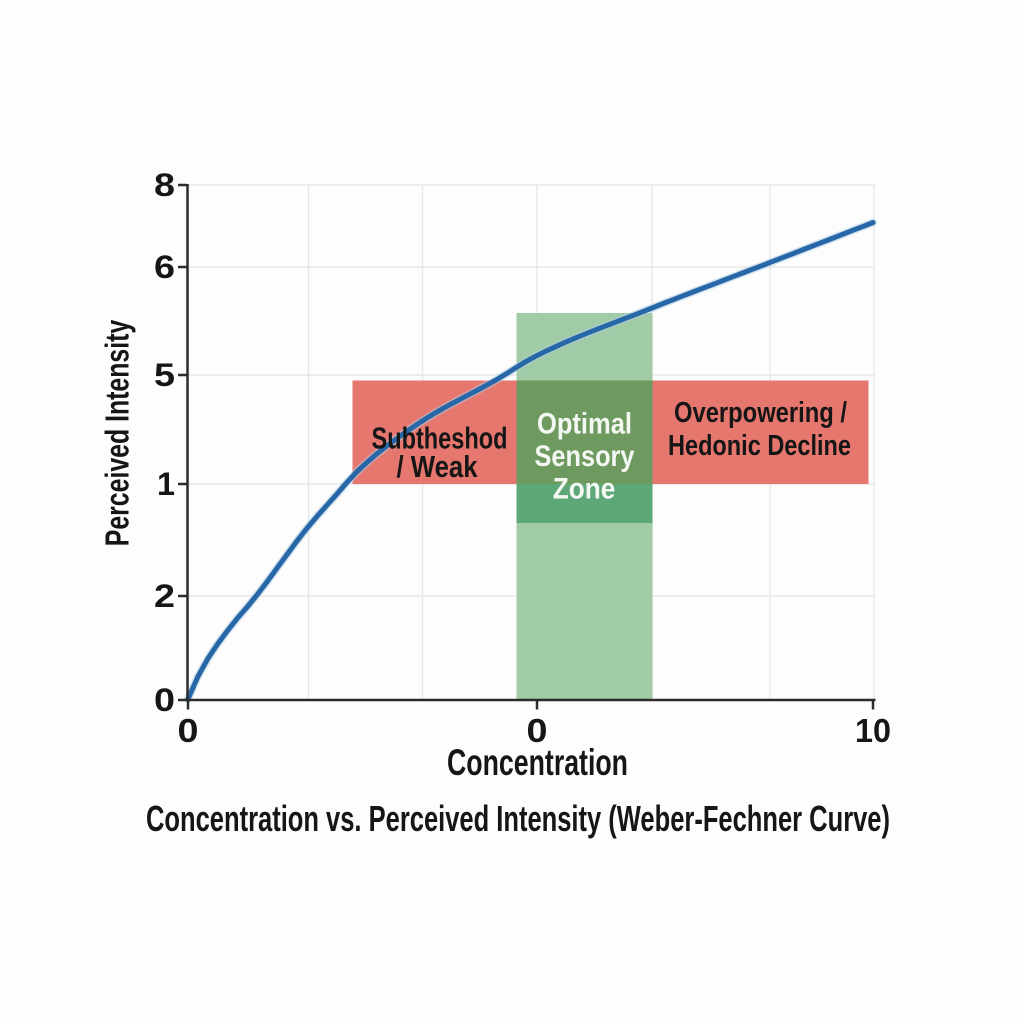 This screenshot has width=1024, height=1024. Describe the element at coordinates (584, 489) in the screenshot. I see `svg-text: Zone` at that location.